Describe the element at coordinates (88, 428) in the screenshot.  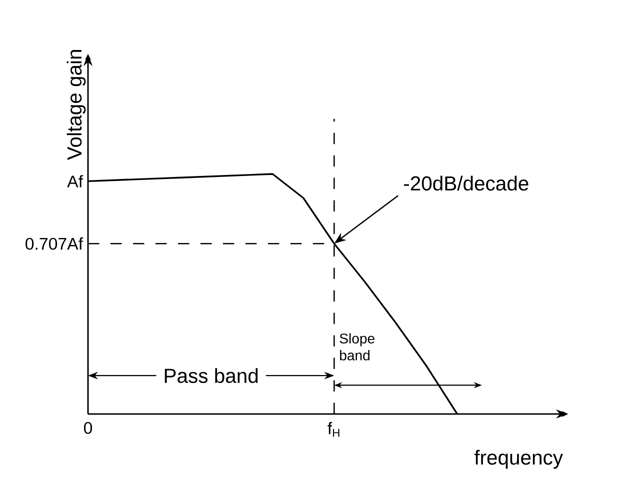
I see `x-tick-label: 0` at that location.